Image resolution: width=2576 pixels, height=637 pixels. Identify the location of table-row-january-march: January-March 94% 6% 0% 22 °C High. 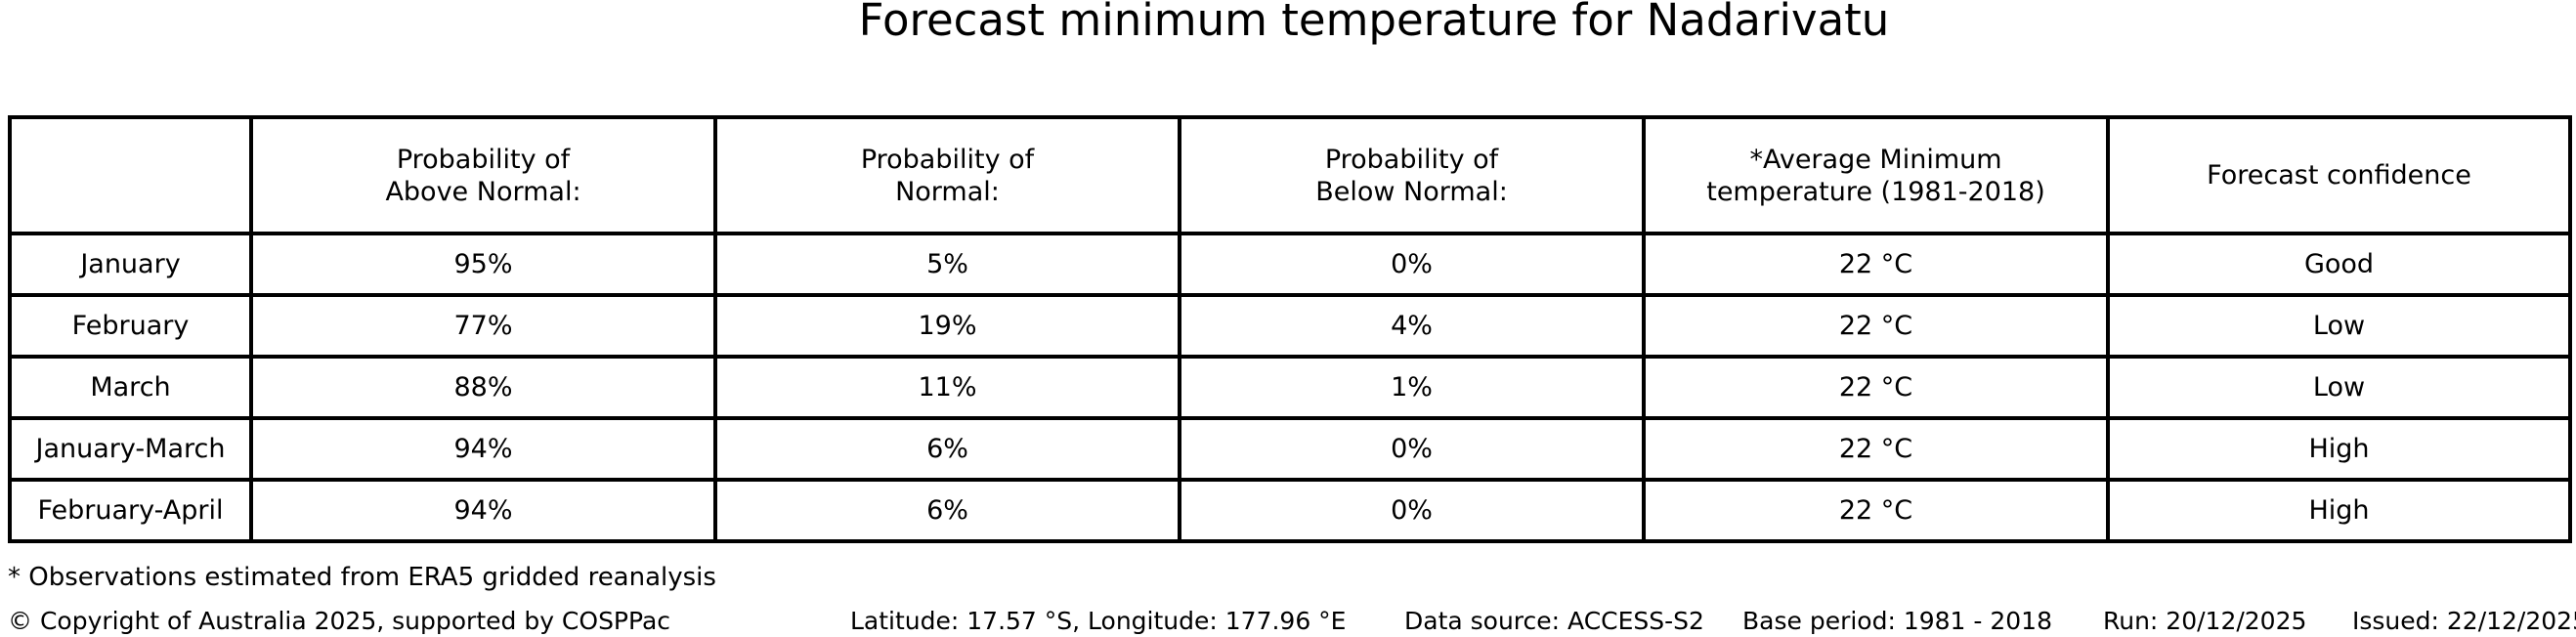
(1290, 449).